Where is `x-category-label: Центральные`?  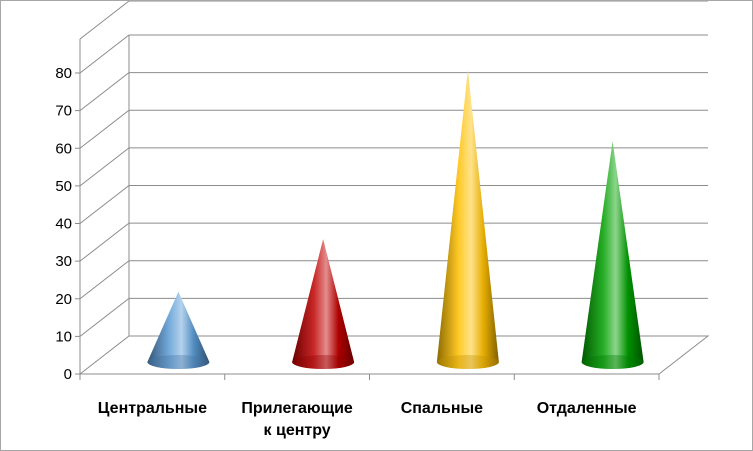 x-category-label: Центральные is located at coordinates (152, 408).